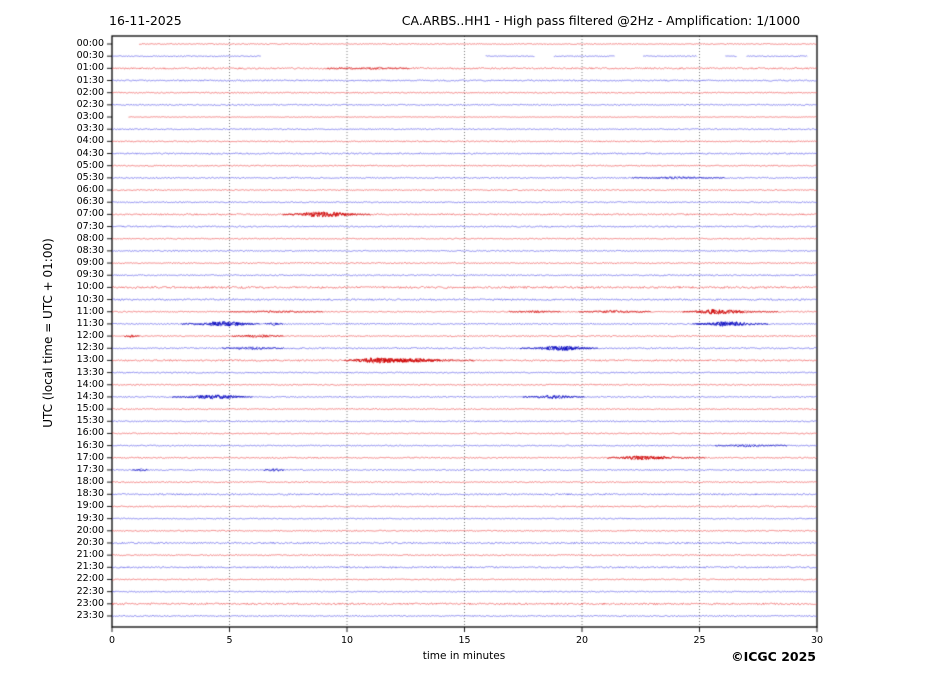 Image resolution: width=927 pixels, height=696 pixels. I want to click on y-tick-label: 18:30, so click(90, 494).